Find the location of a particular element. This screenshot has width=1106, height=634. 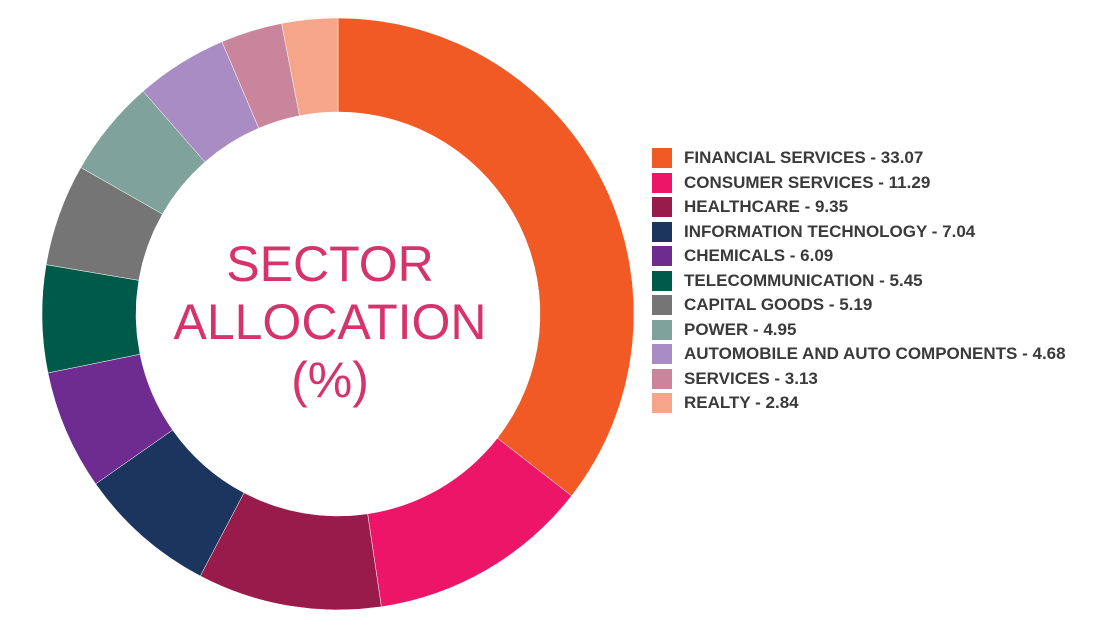

legend-swatch-power is located at coordinates (662, 329).